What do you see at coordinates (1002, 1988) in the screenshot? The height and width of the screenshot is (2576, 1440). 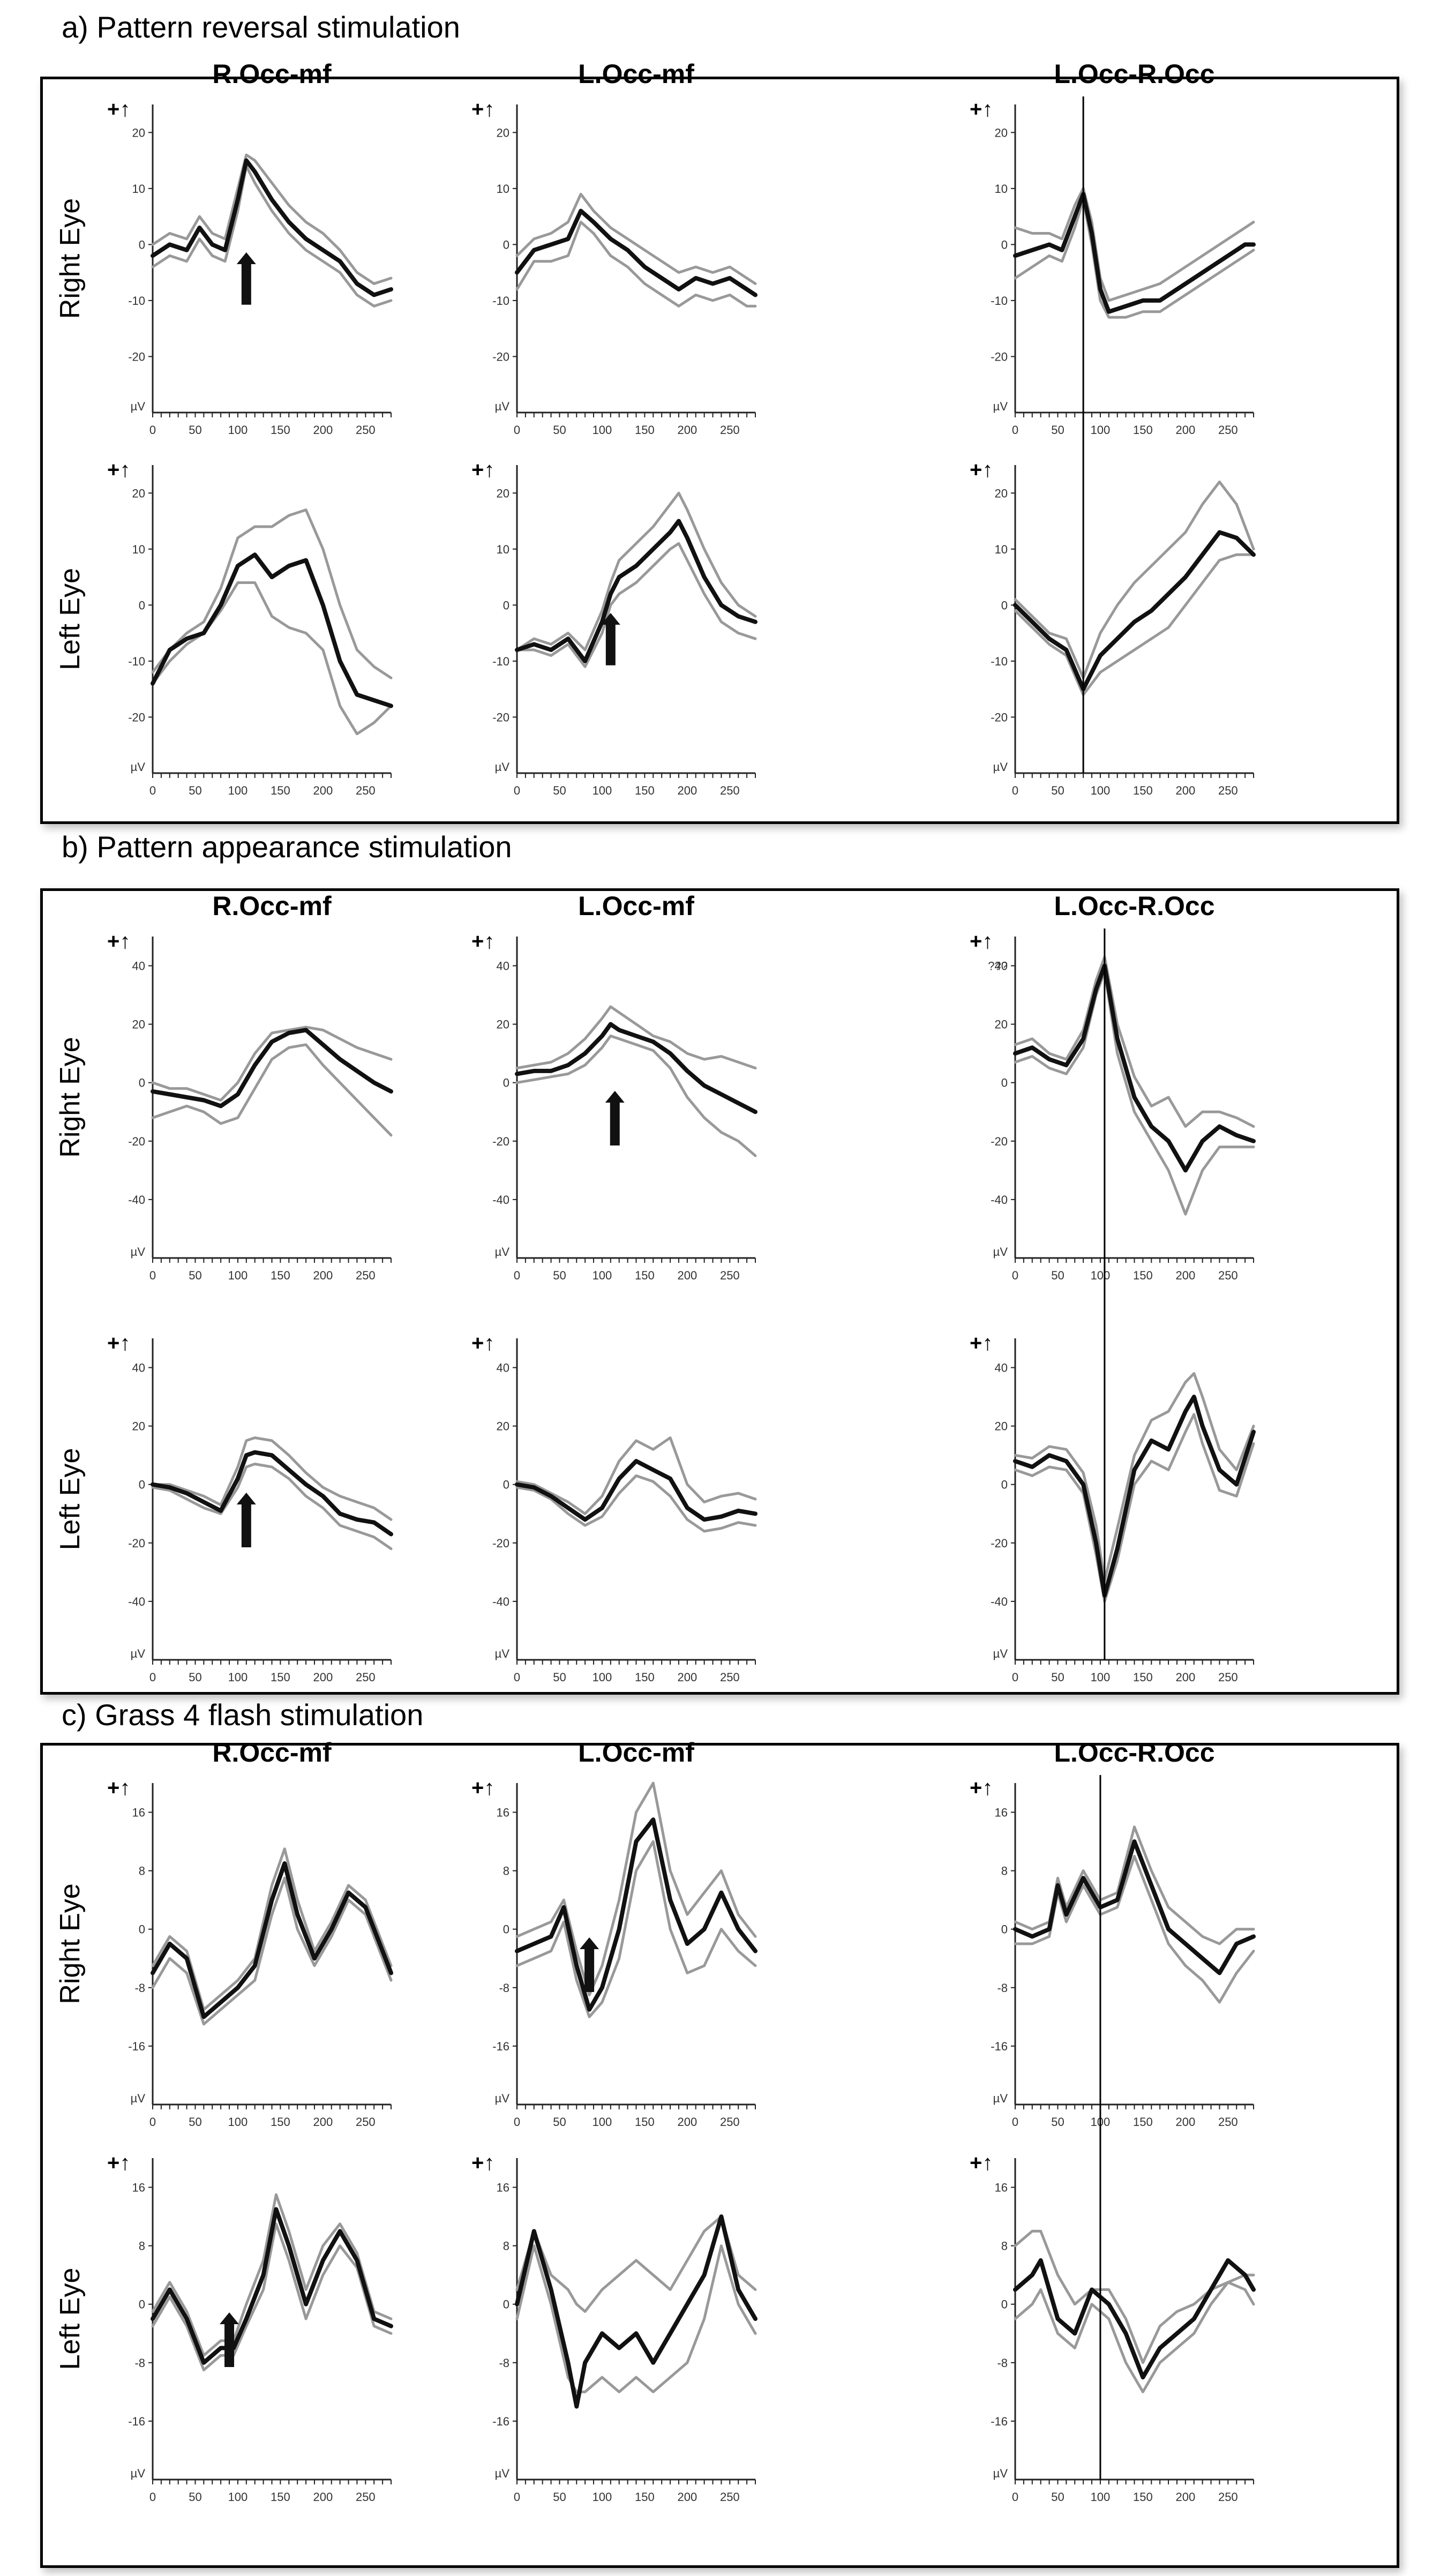 I see `y-tick-label: -8` at bounding box center [1002, 1988].